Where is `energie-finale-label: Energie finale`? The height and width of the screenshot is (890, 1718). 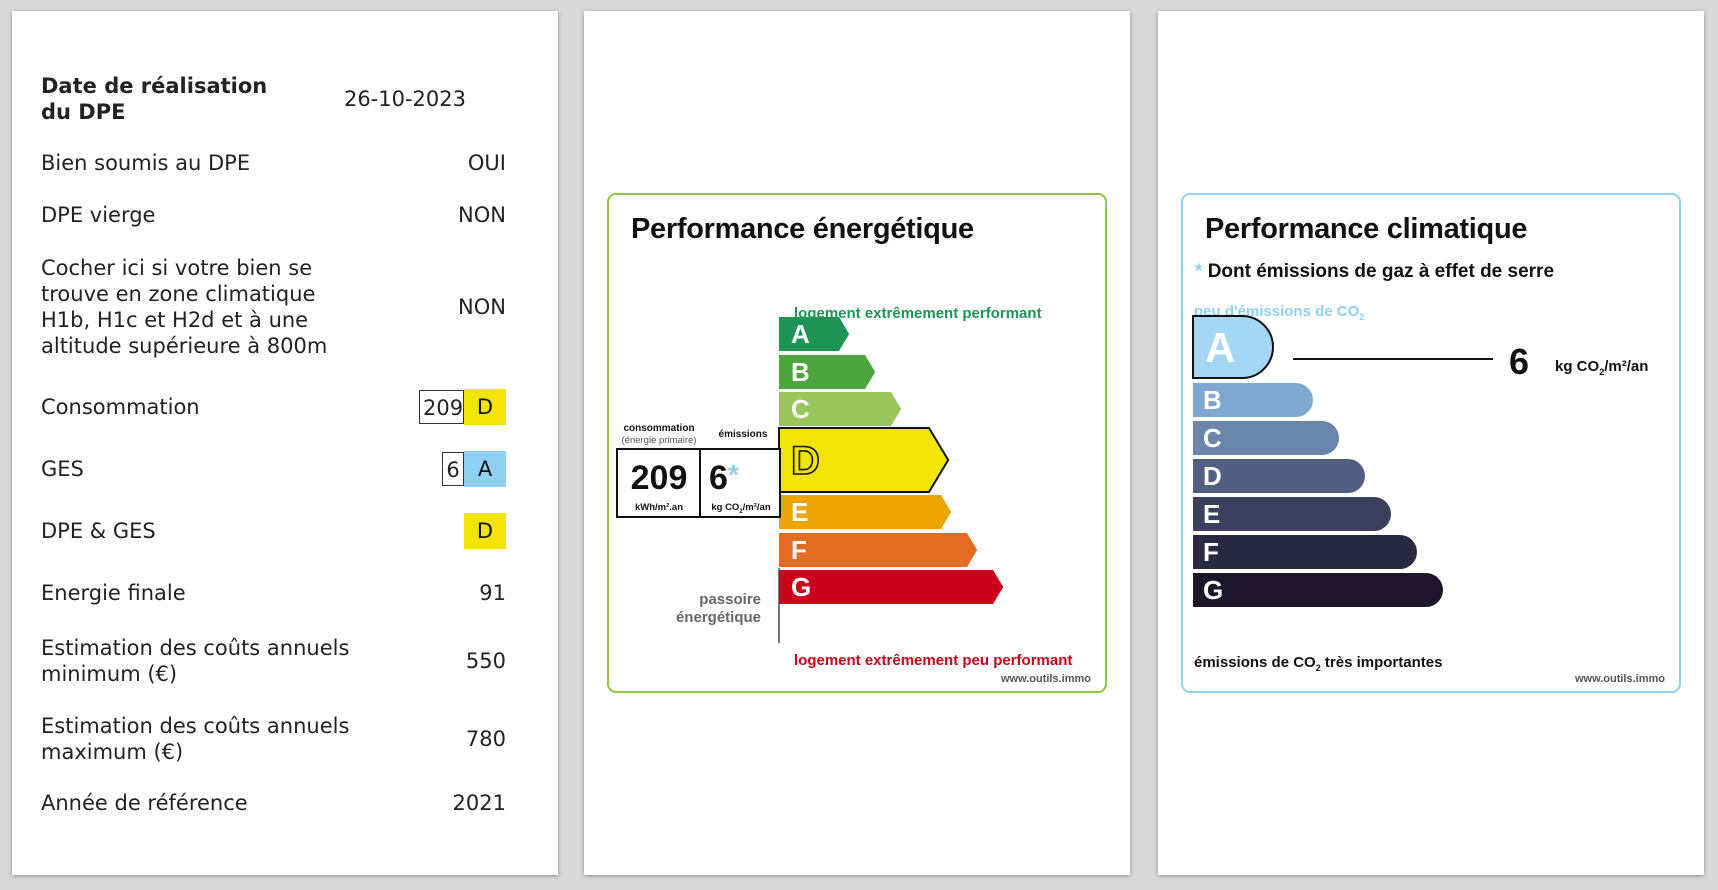
energie-finale-label: Energie finale is located at coordinates (113, 593).